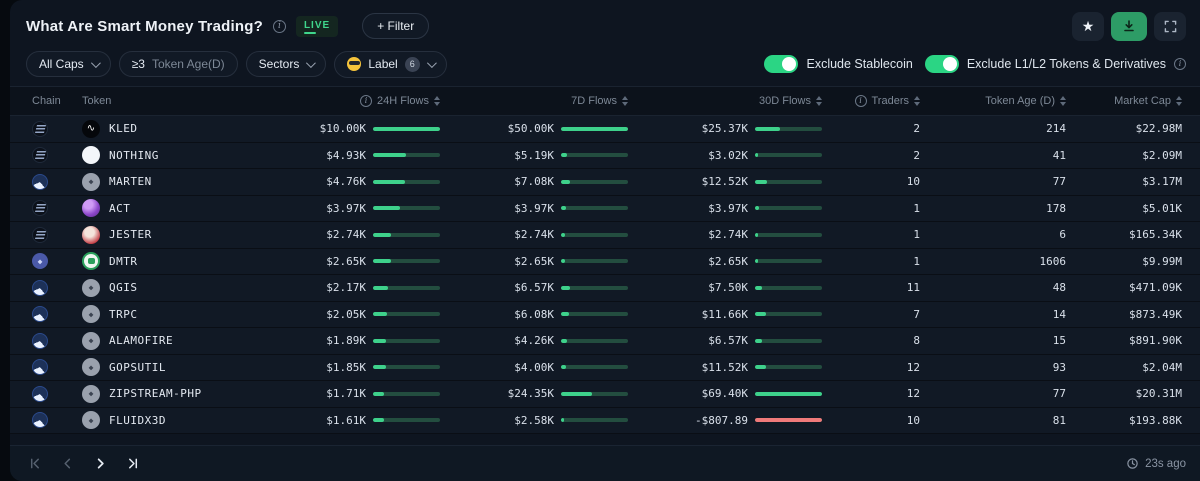  Describe the element at coordinates (100, 463) in the screenshot. I see `next-page-button` at that location.